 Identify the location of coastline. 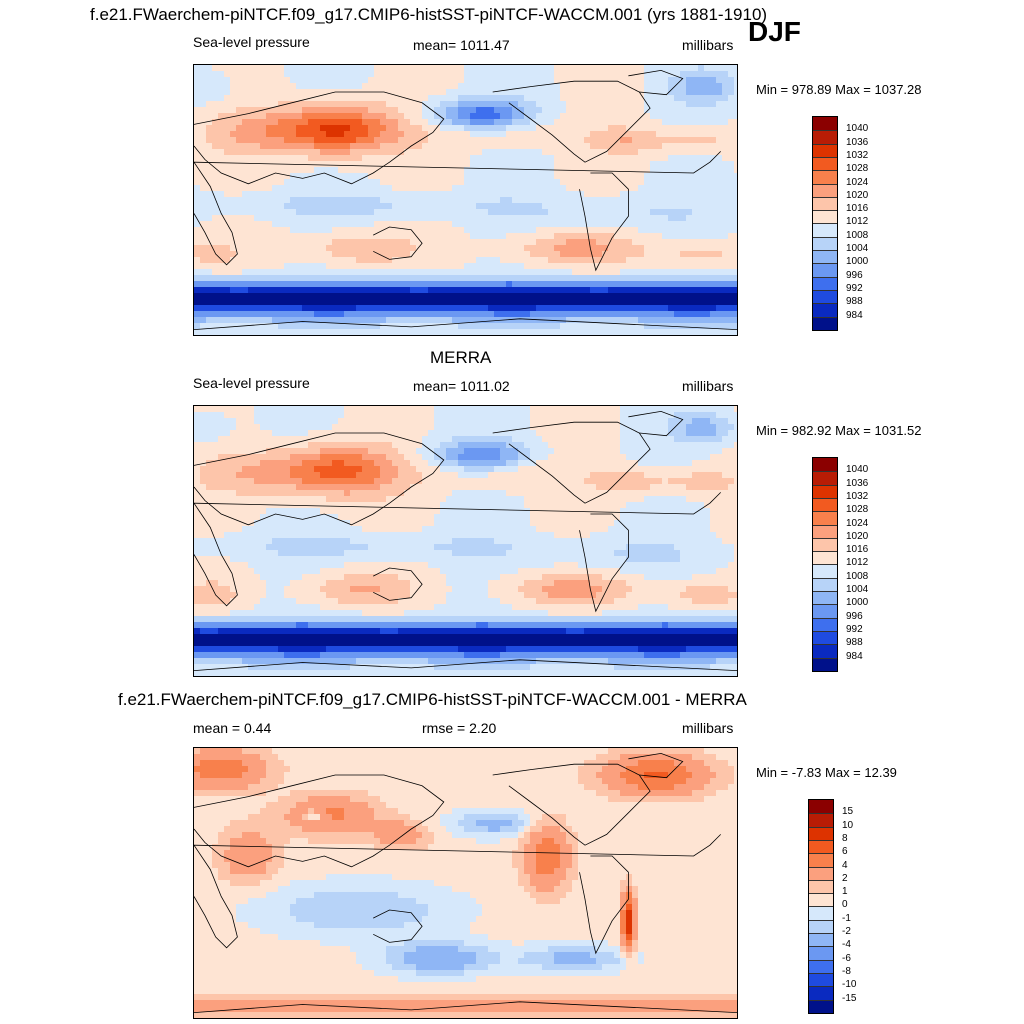
(656, 82).